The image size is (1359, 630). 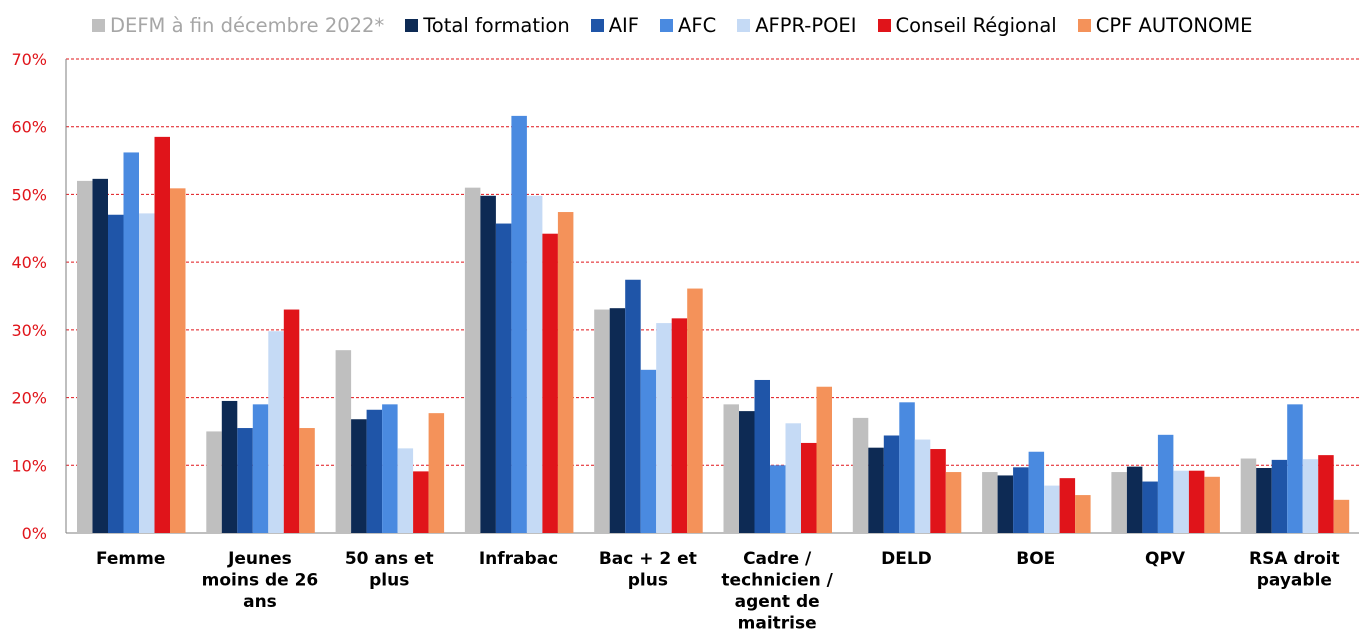 What do you see at coordinates (518, 559) in the screenshot?
I see `x-category-label: Infrabac` at bounding box center [518, 559].